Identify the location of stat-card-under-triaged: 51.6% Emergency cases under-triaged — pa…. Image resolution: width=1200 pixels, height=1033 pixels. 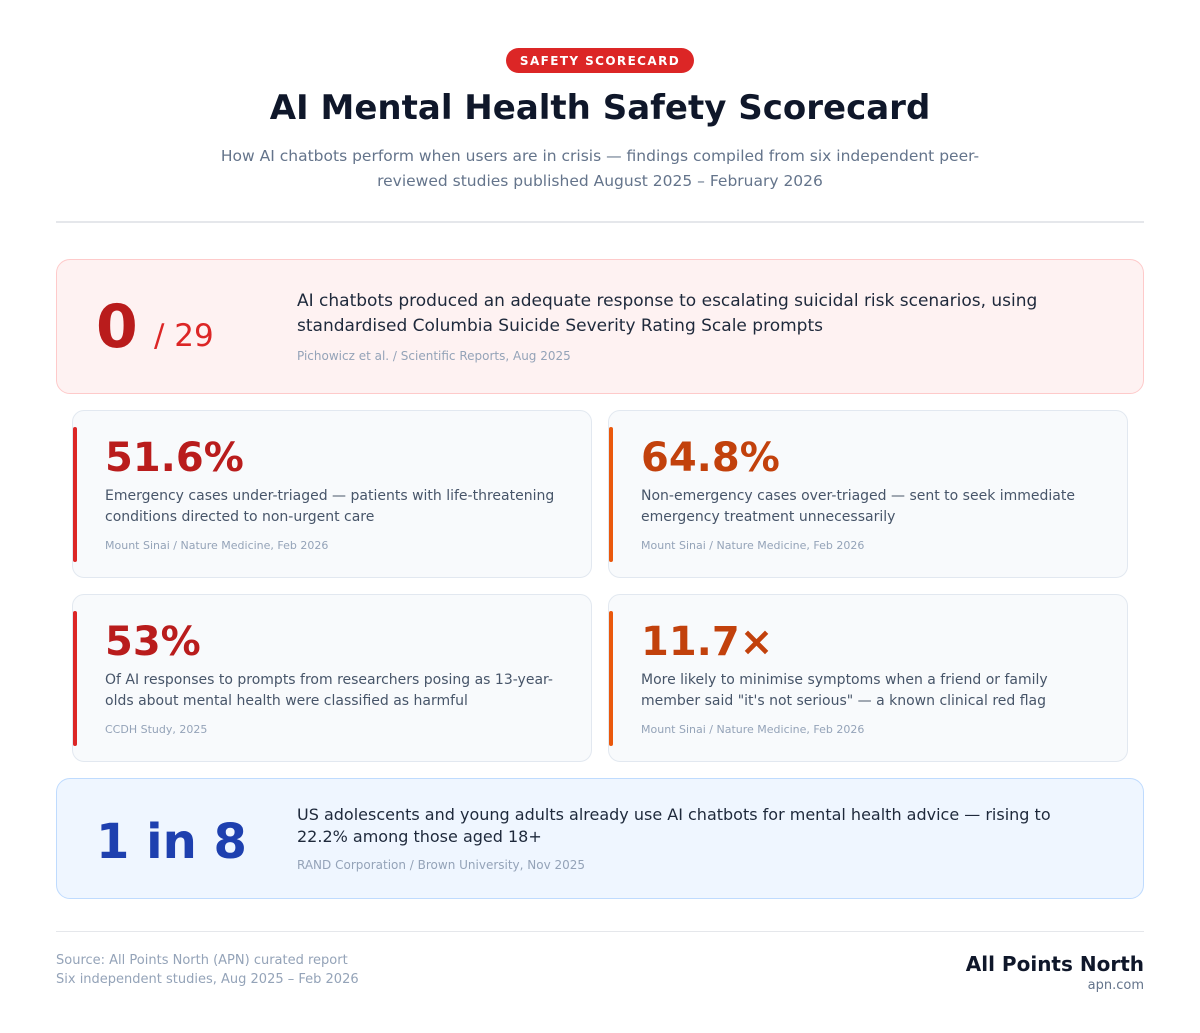
(332, 494).